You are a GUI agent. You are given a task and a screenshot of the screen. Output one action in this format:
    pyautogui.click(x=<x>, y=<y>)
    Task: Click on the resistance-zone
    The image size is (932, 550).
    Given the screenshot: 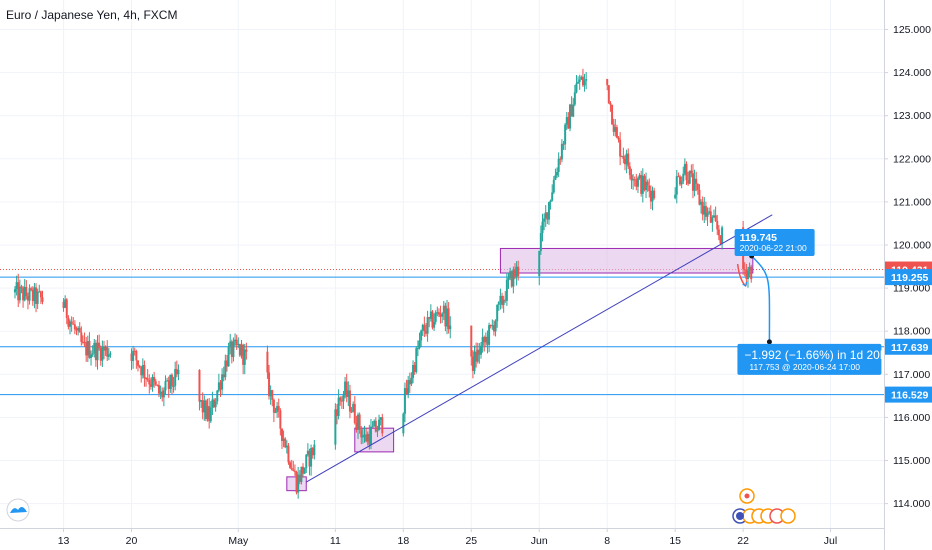 What is the action you would take?
    pyautogui.click(x=626, y=260)
    